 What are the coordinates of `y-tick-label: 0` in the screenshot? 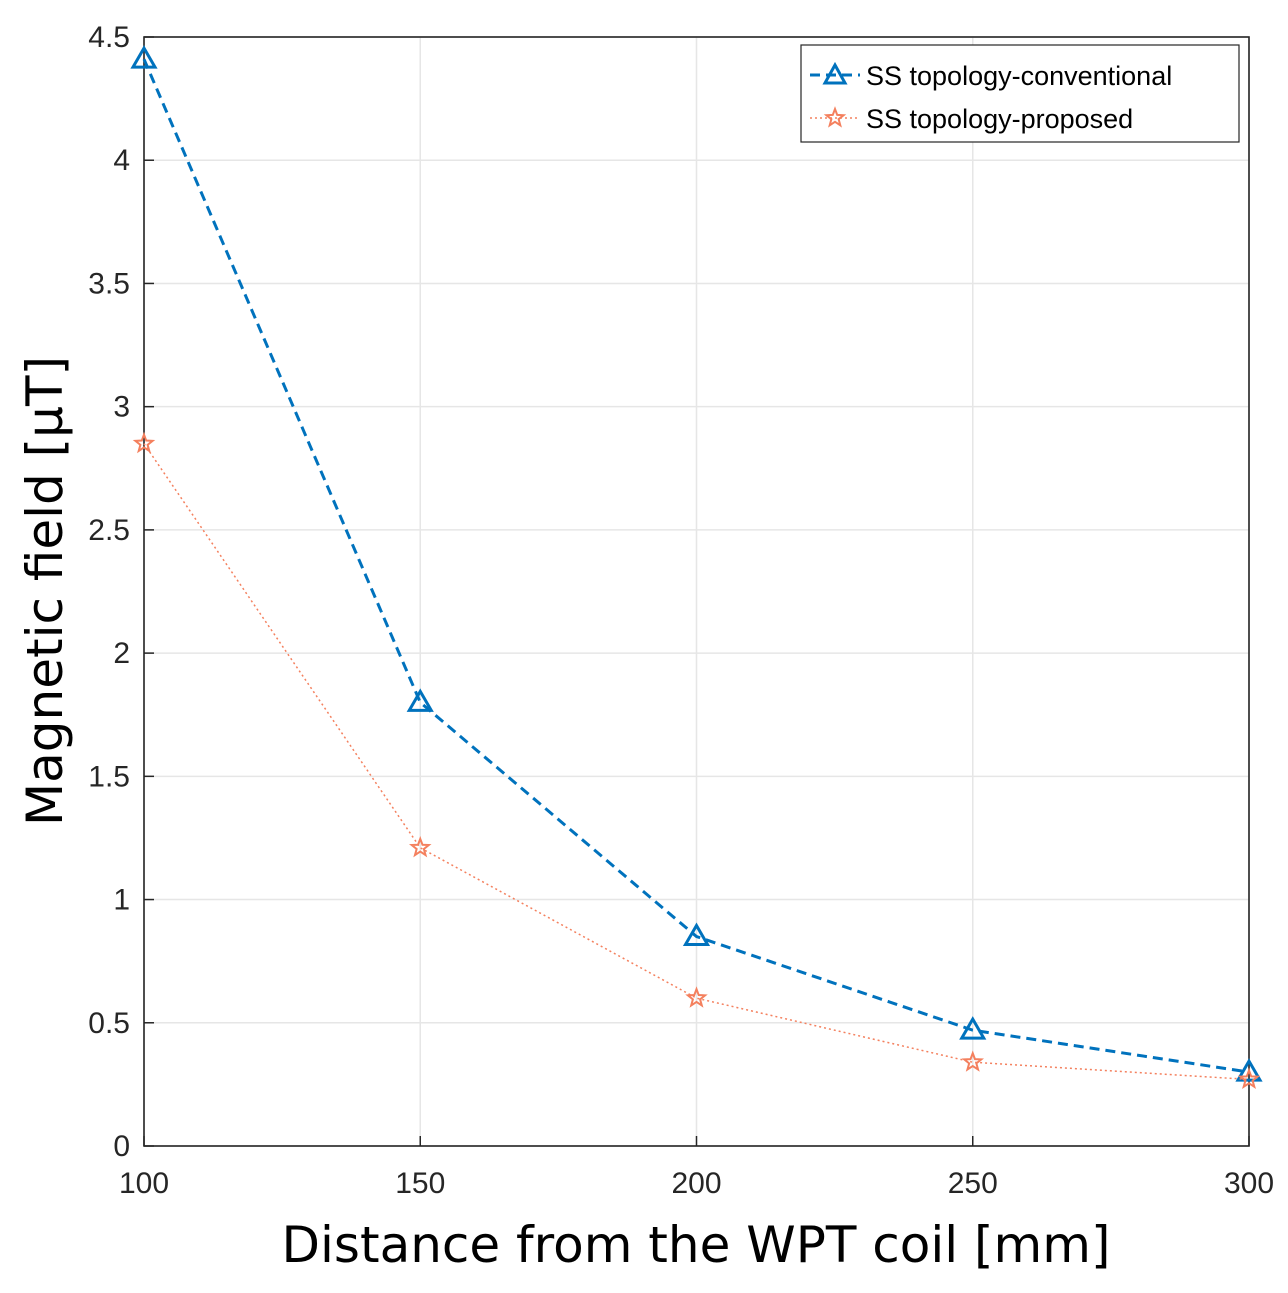 It's located at (121, 1146).